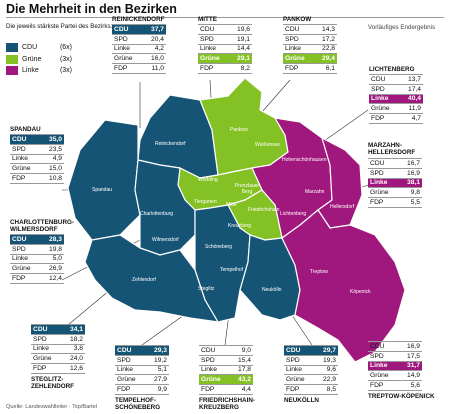 This screenshot has width=450, height=414. I want to click on result-table: CDU 16,7 SPD 16,9 Linke 38,1 Grüne 9,8 FDP 5,5, so click(395, 183).